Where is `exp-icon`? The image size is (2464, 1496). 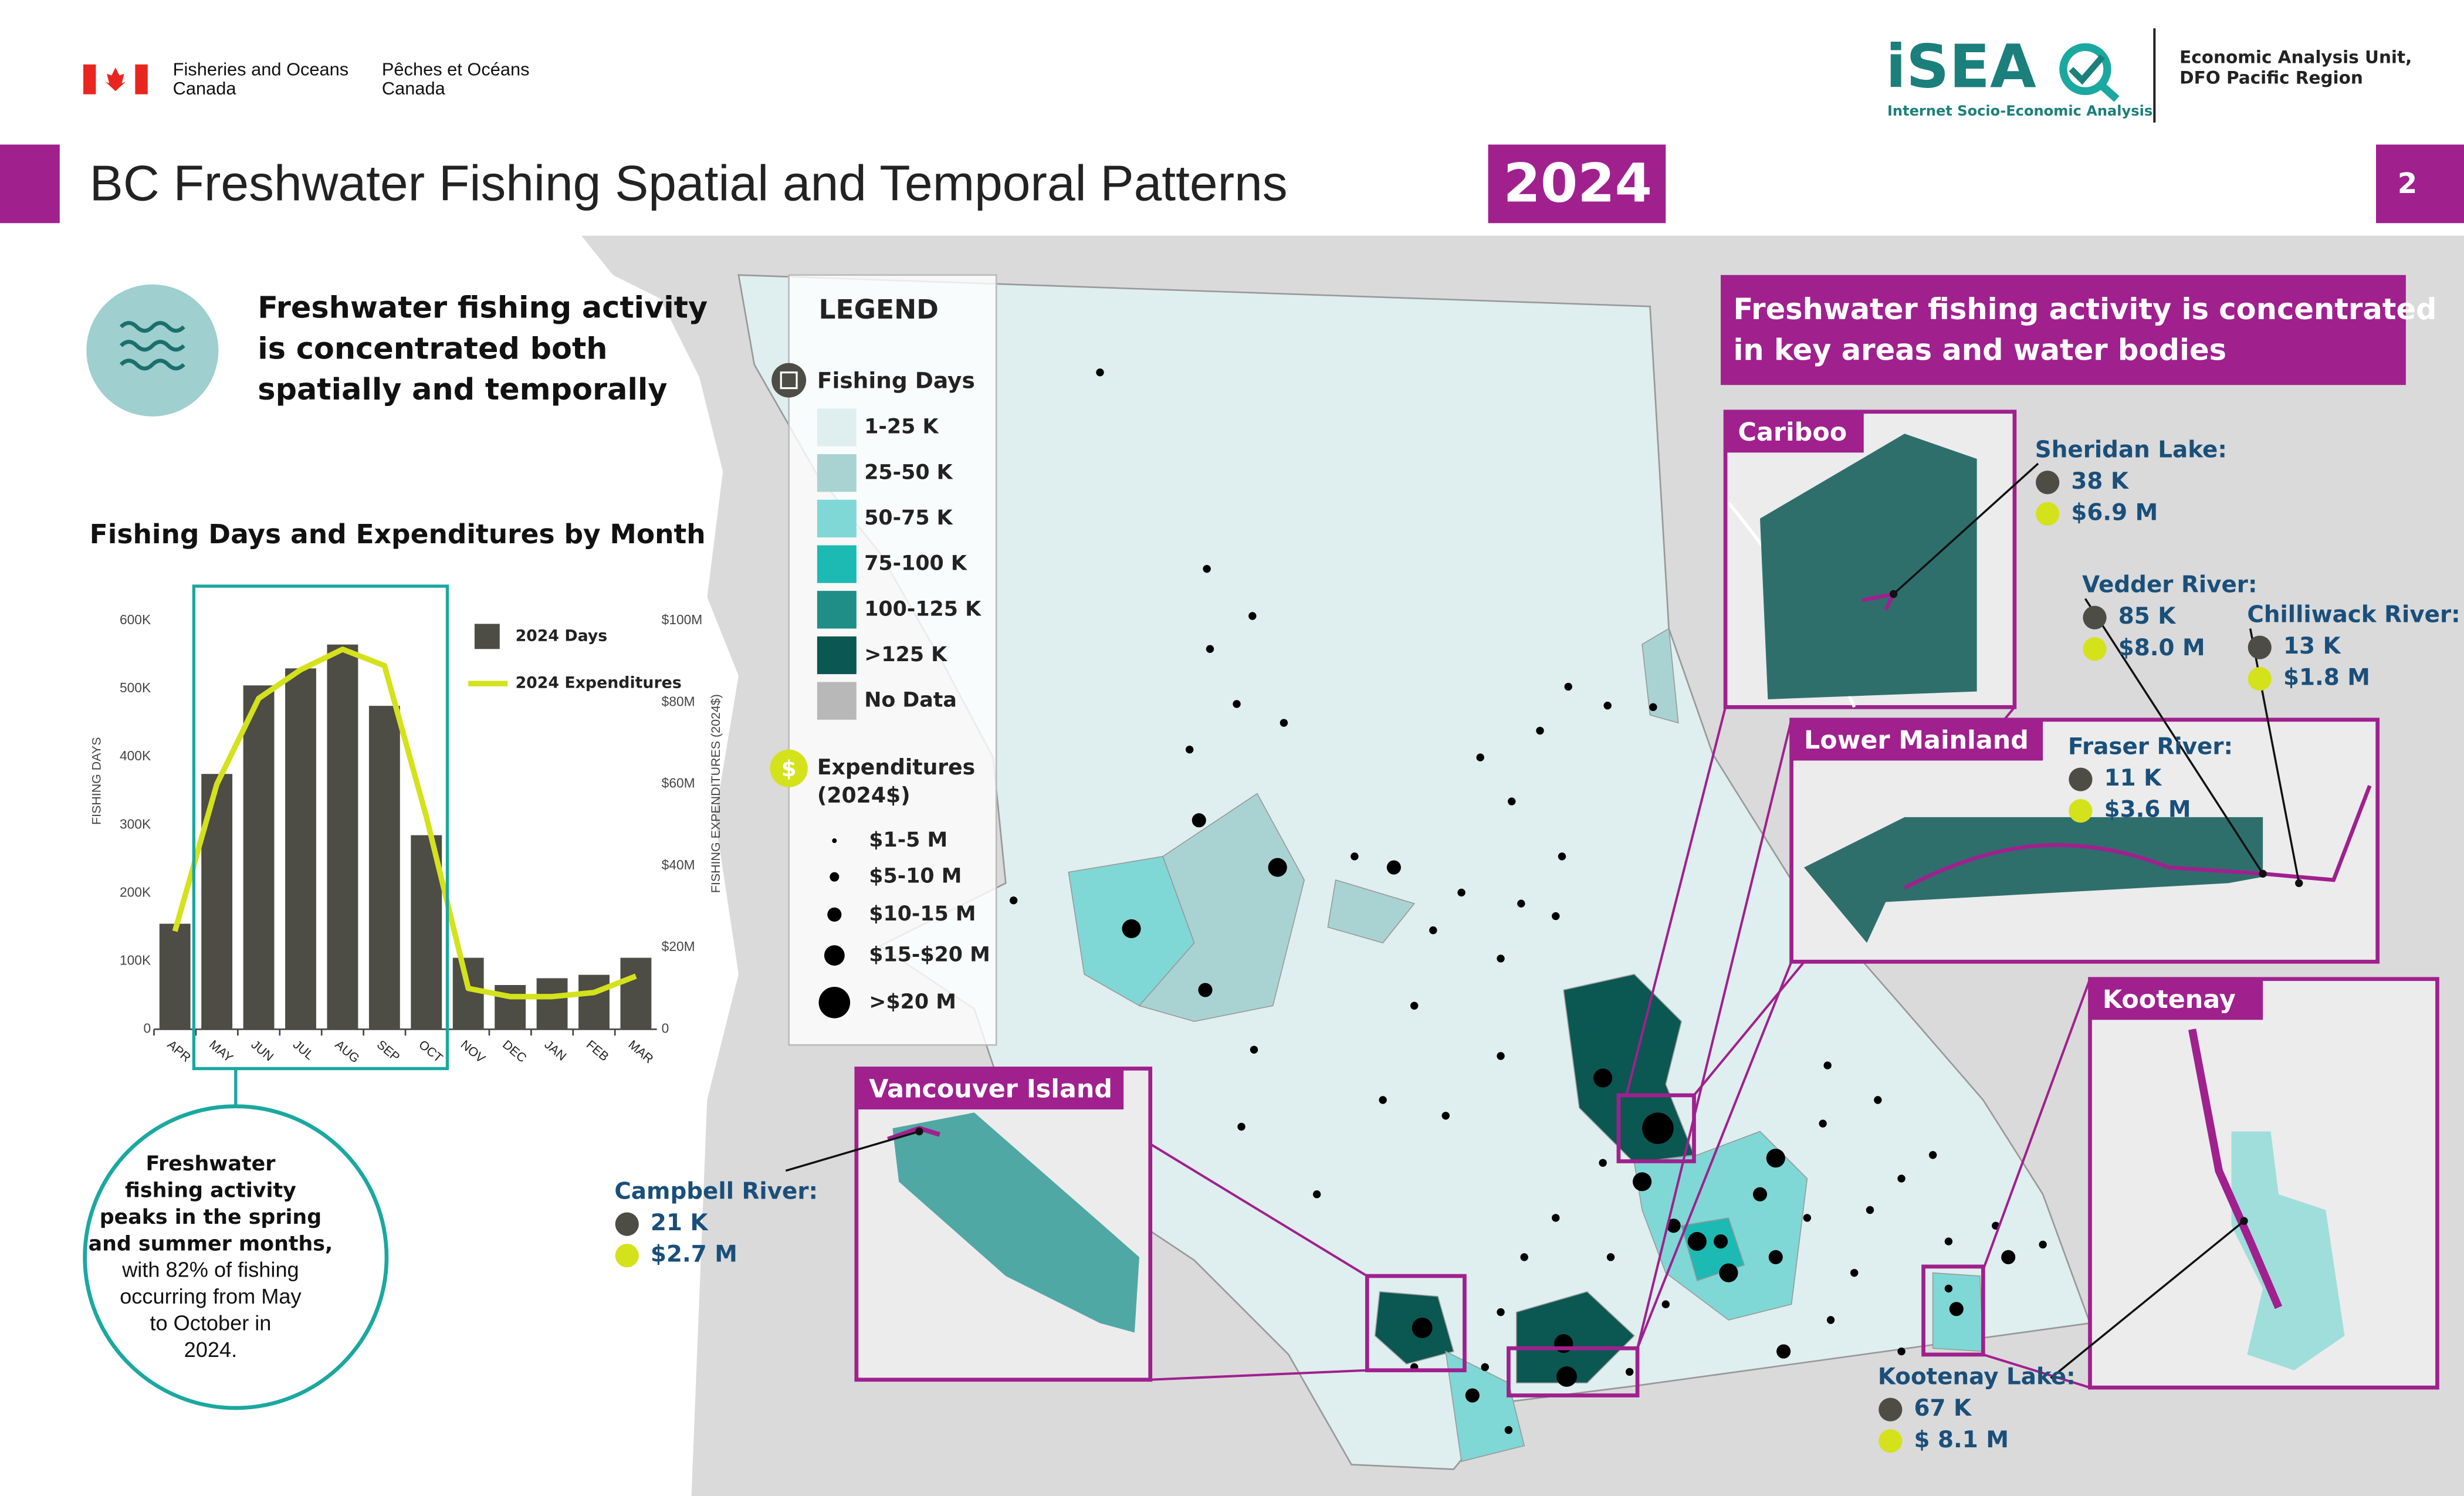
exp-icon is located at coordinates (2081, 811).